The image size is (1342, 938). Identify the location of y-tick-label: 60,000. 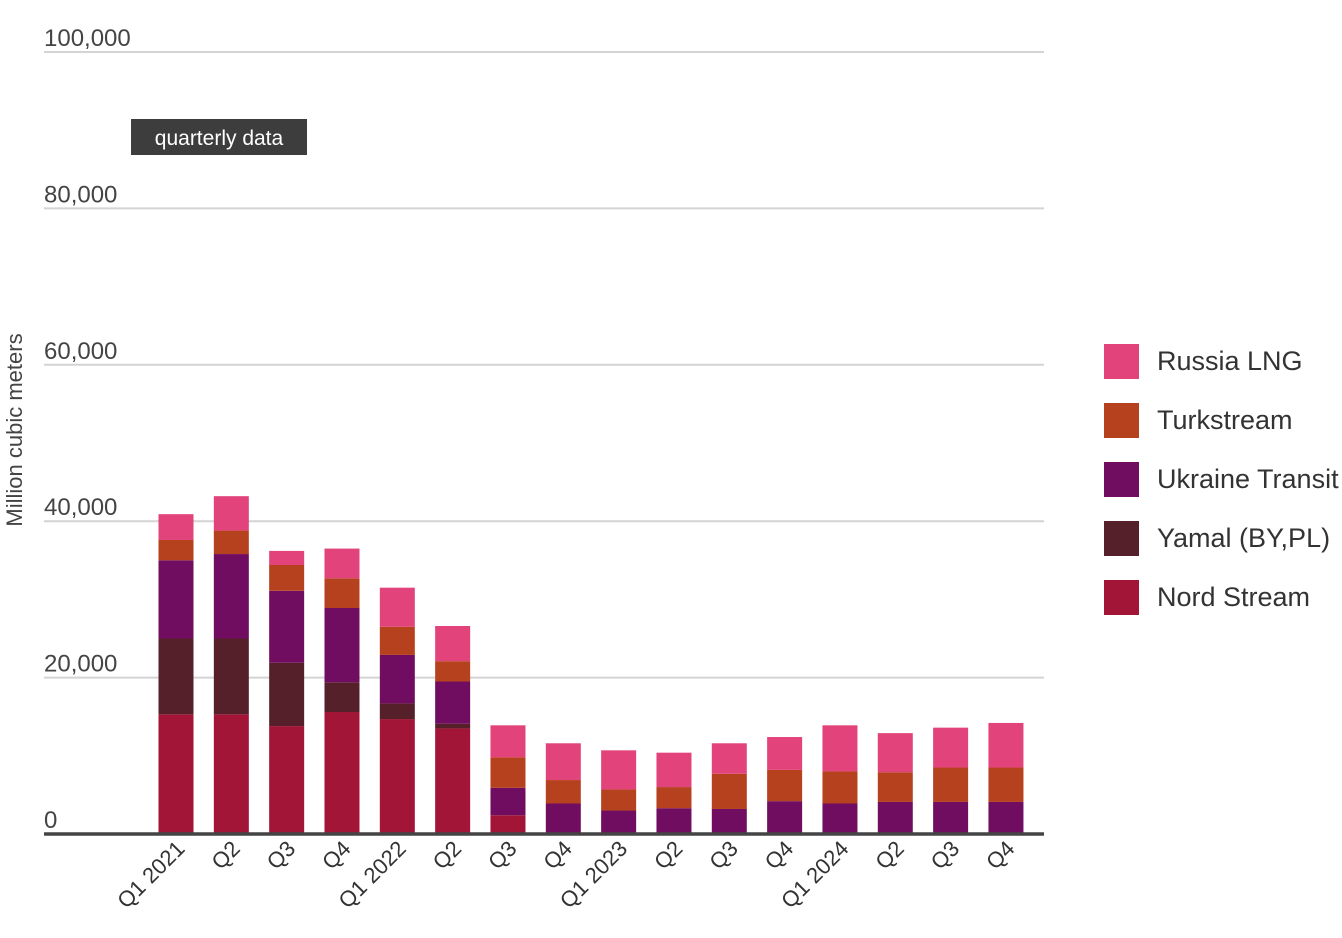
(80, 351).